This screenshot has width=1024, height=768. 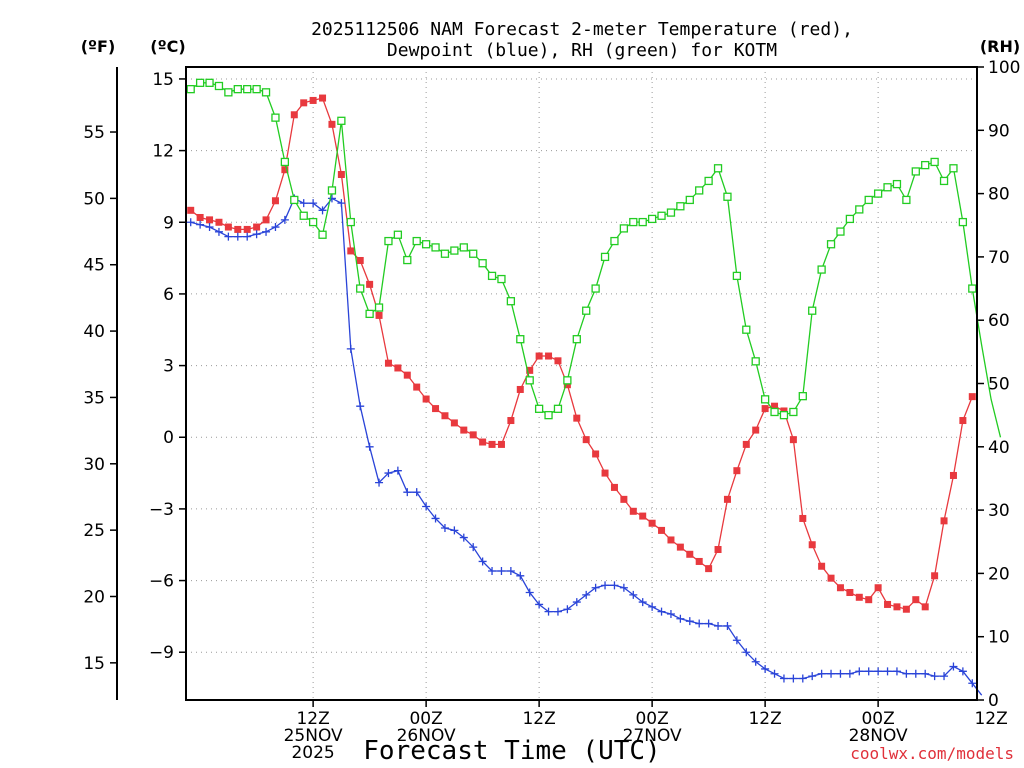 What do you see at coordinates (94, 531) in the screenshot?
I see `fahrenheit-tick-label: 25` at bounding box center [94, 531].